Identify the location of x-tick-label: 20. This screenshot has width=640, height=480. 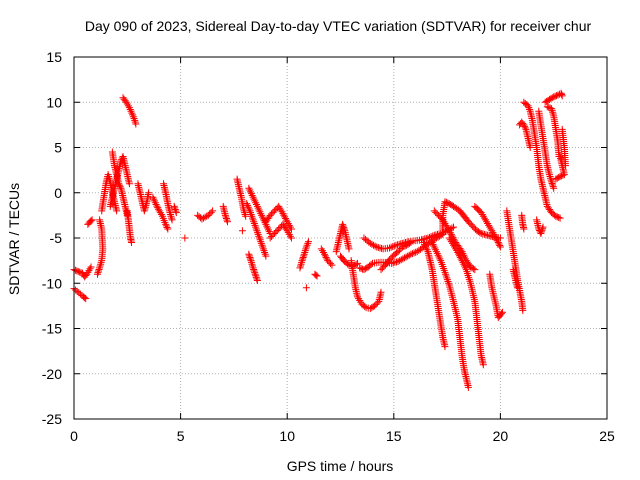
(501, 436).